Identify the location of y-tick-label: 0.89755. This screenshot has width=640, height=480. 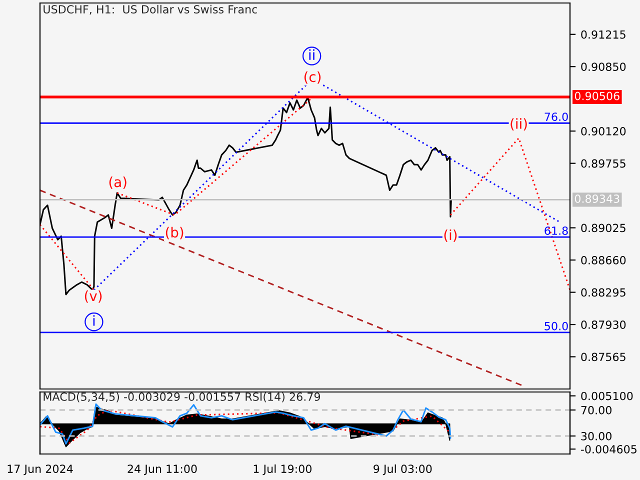
(603, 163).